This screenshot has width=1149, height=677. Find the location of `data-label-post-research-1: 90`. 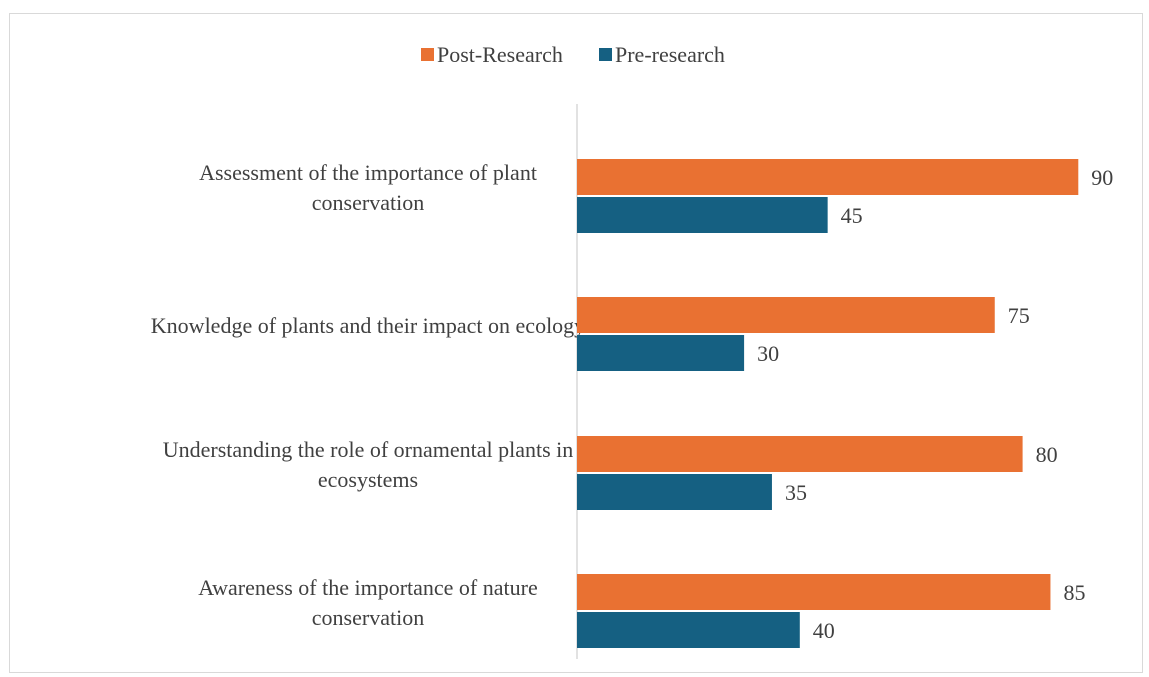

data-label-post-research-1: 90 is located at coordinates (1102, 177).